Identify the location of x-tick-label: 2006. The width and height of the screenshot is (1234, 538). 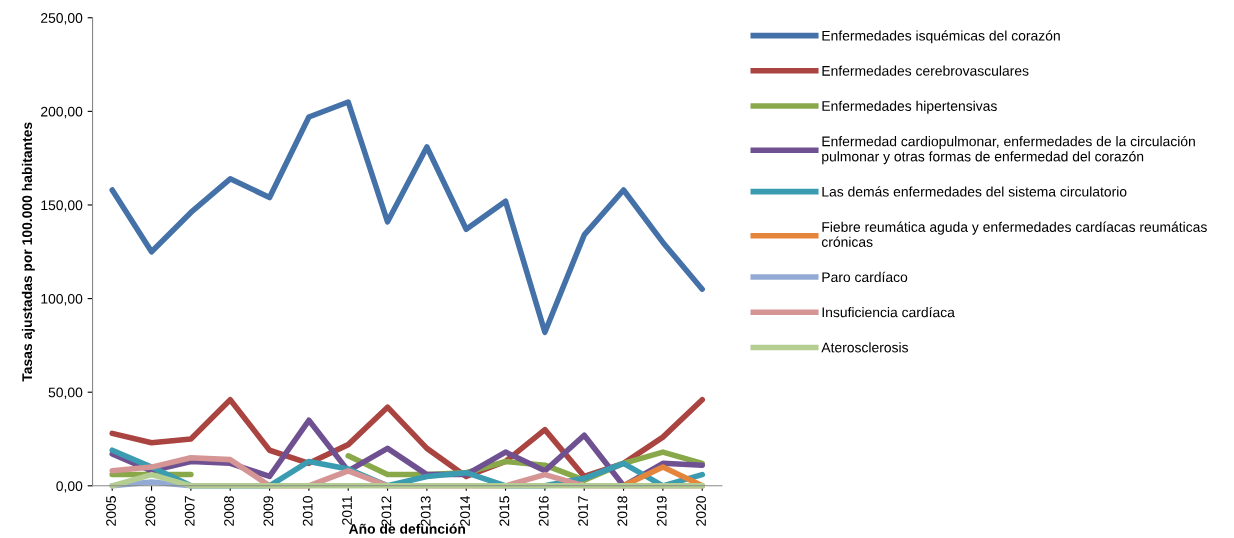
(150, 511).